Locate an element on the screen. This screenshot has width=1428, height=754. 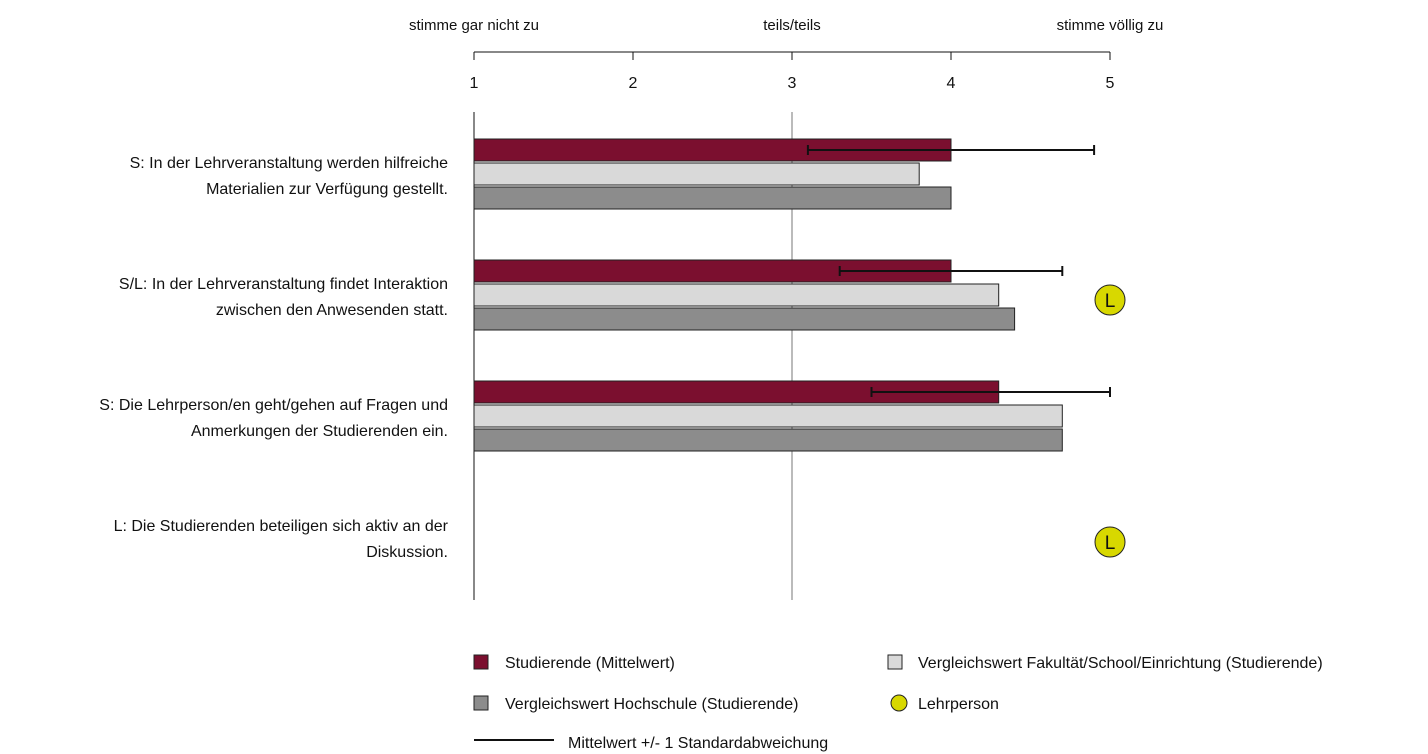
scale-anchor-label-0: stimme gar nicht zu is located at coordinates (474, 25).